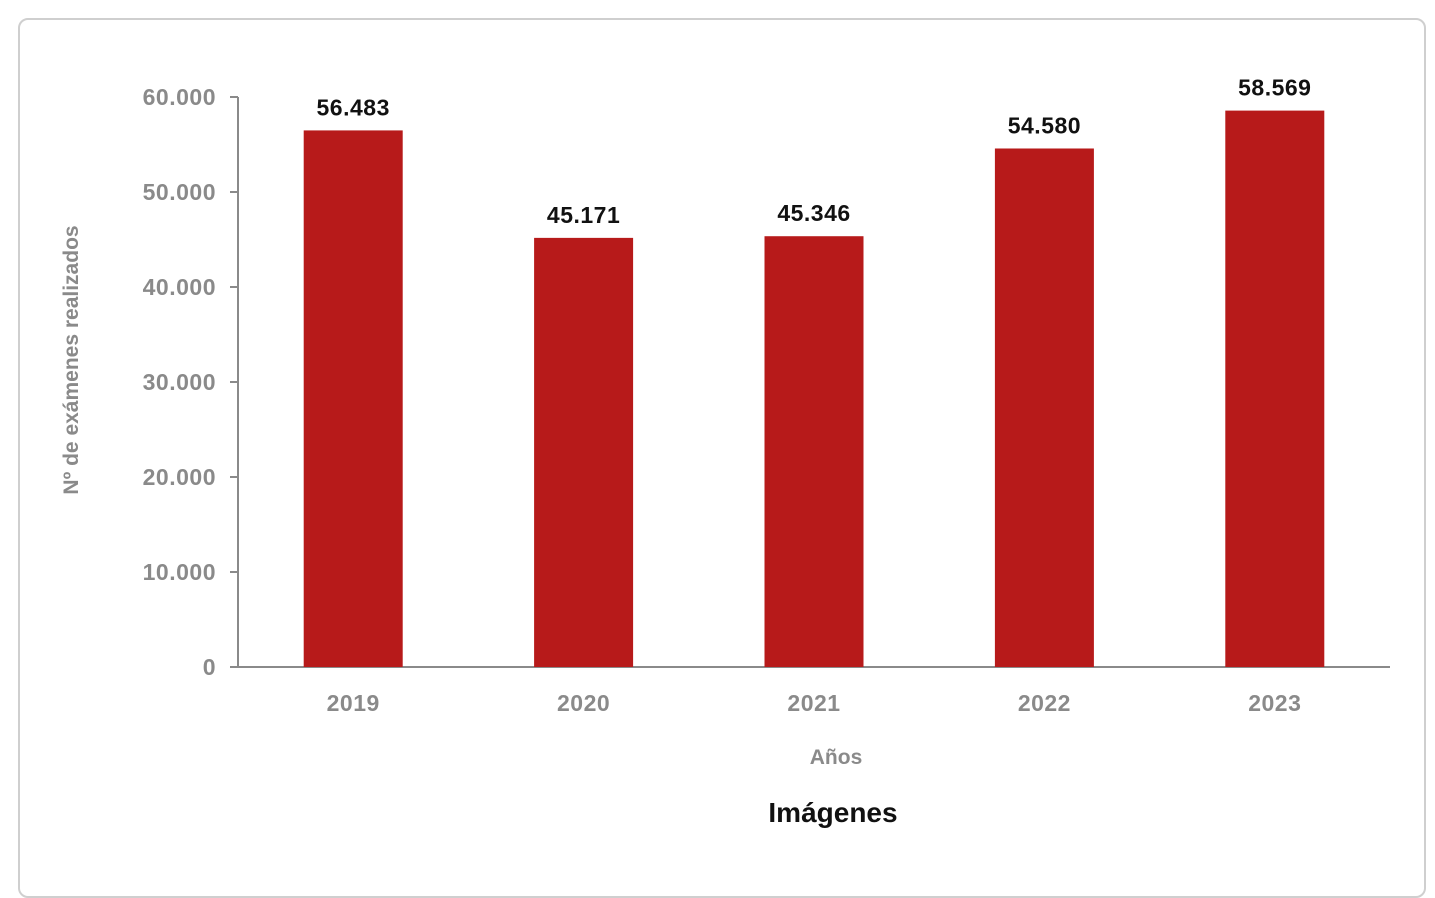  I want to click on y-tick-label: 60.000, so click(179, 97).